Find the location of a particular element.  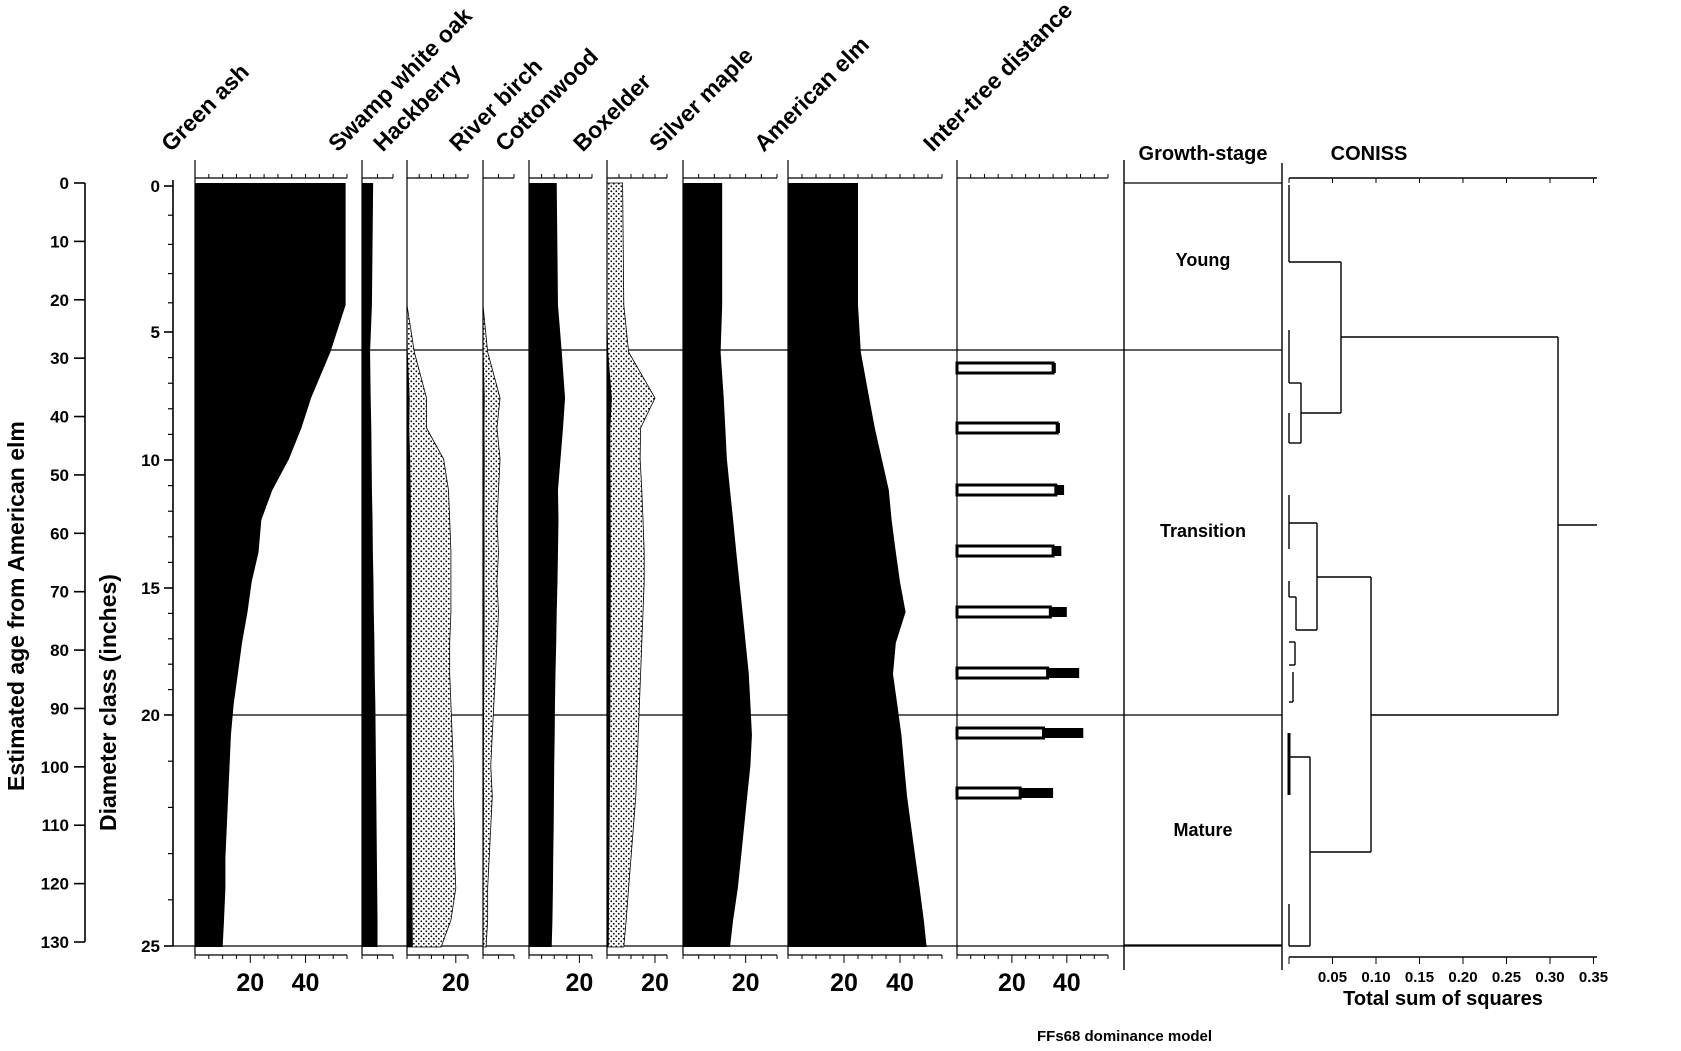

svg-text: 30 is located at coordinates (59, 358).